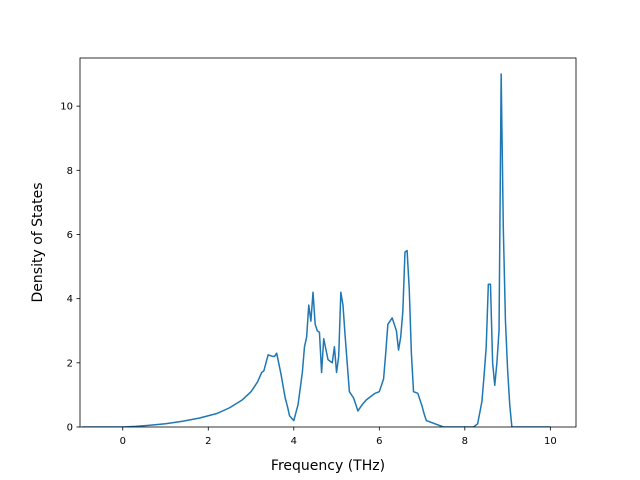 This screenshot has height=480, width=640. Describe the element at coordinates (70, 363) in the screenshot. I see `y-tick-label: 2` at that location.